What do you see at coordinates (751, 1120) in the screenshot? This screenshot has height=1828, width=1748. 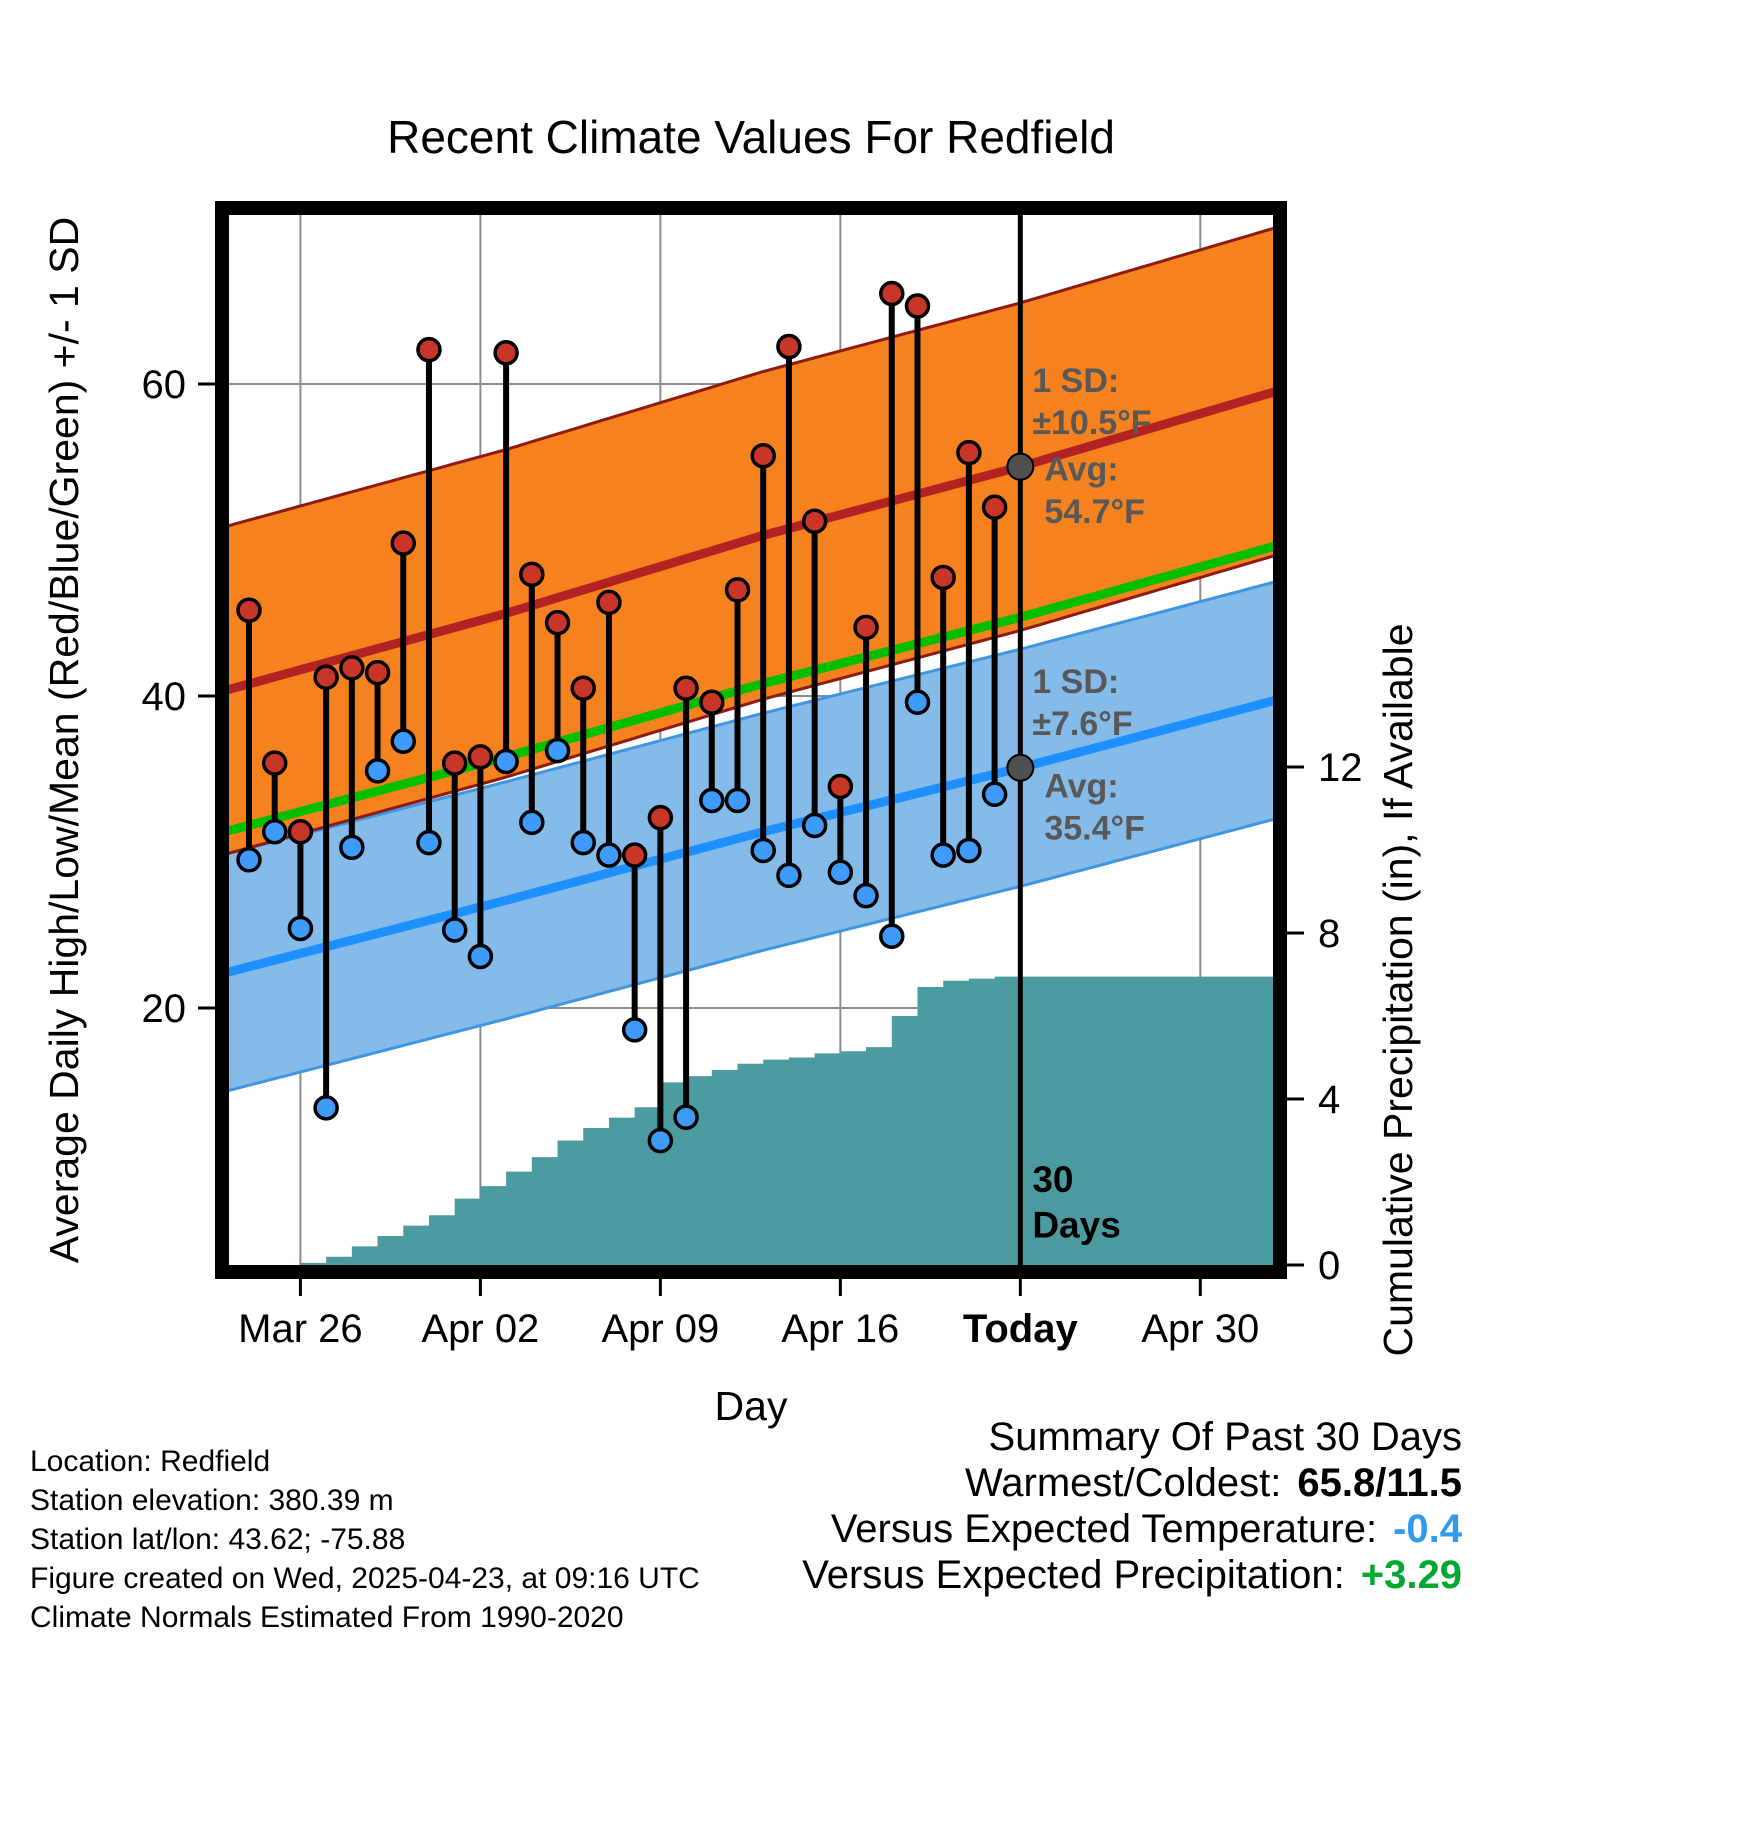 I see `precip-area` at bounding box center [751, 1120].